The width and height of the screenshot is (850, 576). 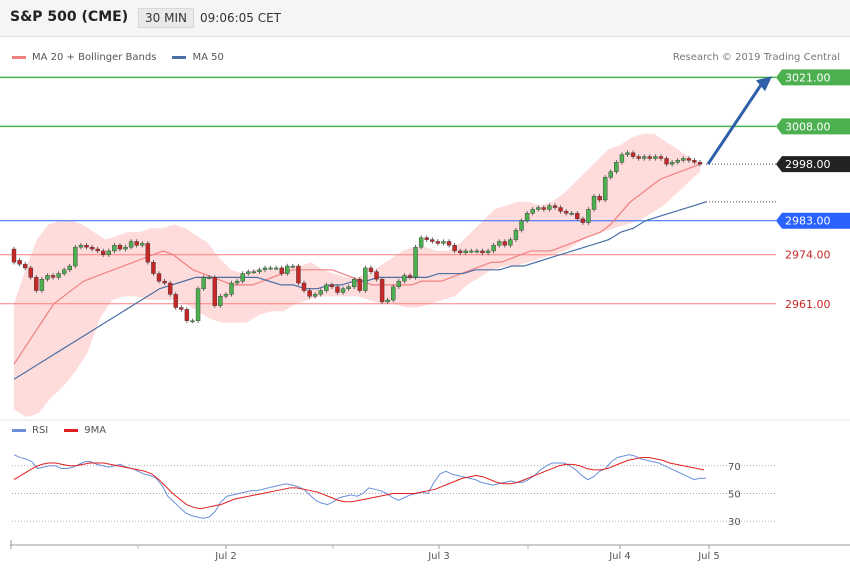 I want to click on rsi-ma-legend-label: 9MA, so click(x=95, y=430).